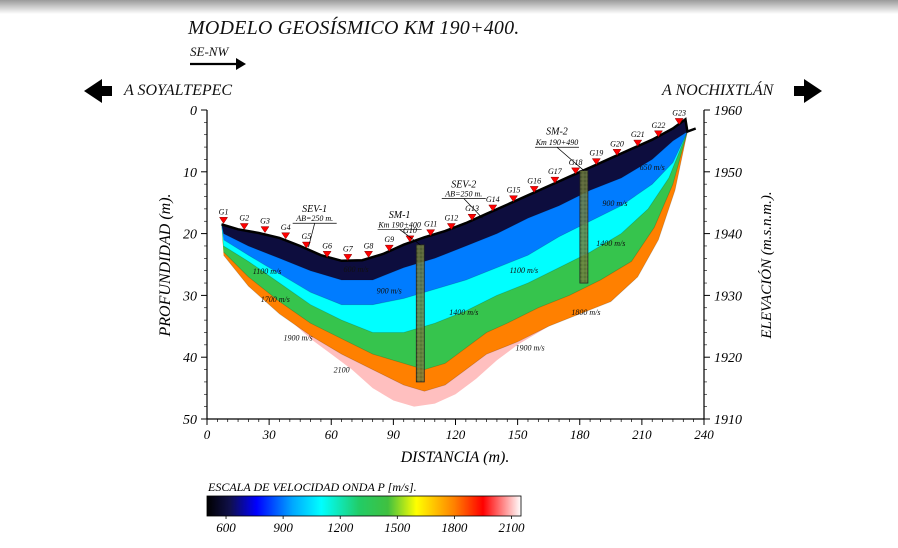 Image resolution: width=898 pixels, height=548 pixels. Describe the element at coordinates (275, 299) in the screenshot. I see `velocity-label: 1700 m/s` at that location.